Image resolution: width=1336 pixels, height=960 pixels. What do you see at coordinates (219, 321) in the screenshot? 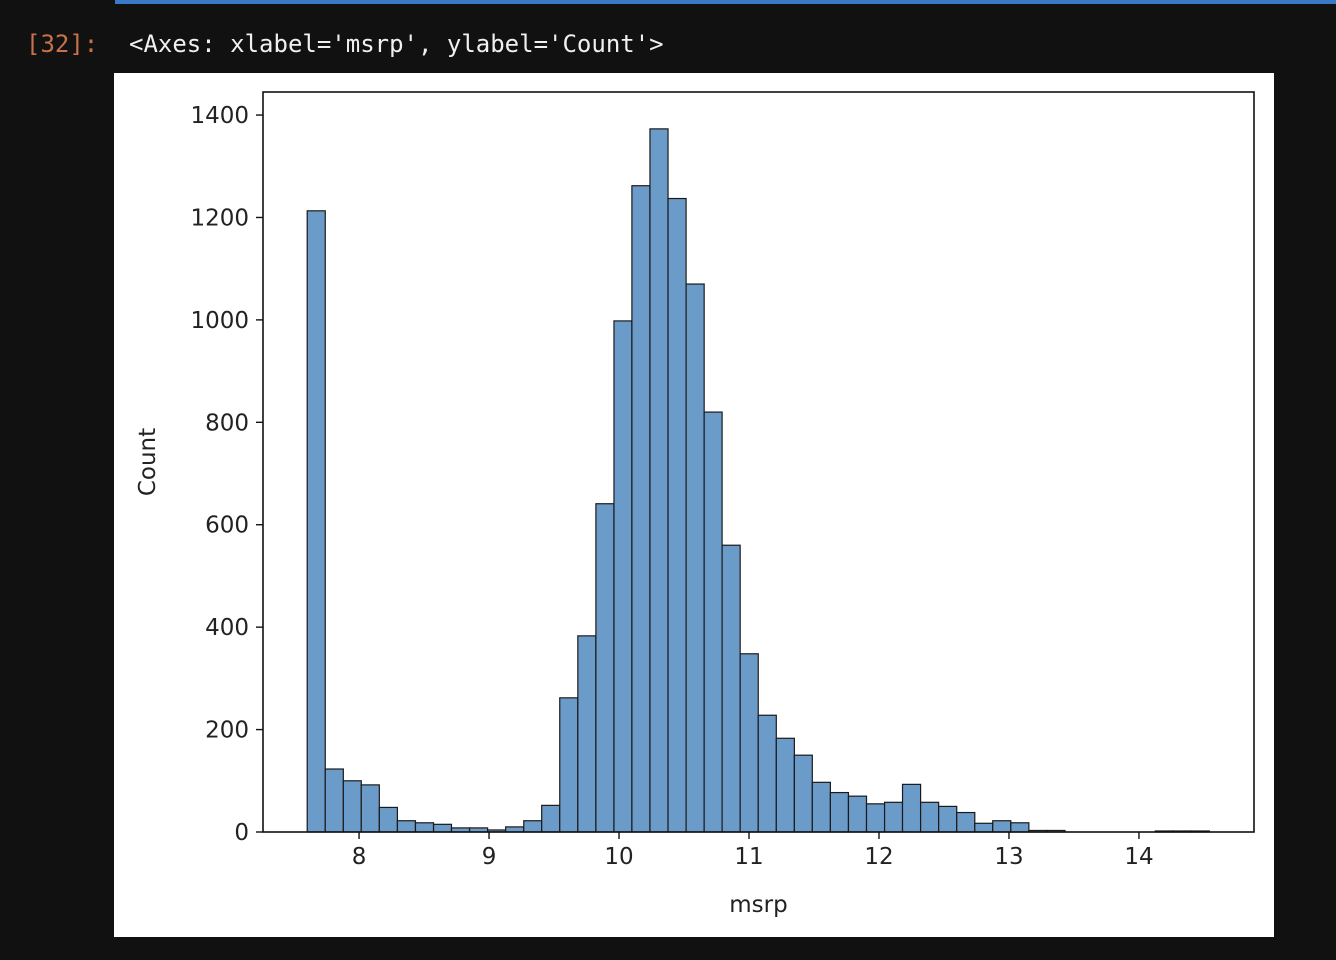
I see `y-tick-label: 1000` at bounding box center [219, 321].